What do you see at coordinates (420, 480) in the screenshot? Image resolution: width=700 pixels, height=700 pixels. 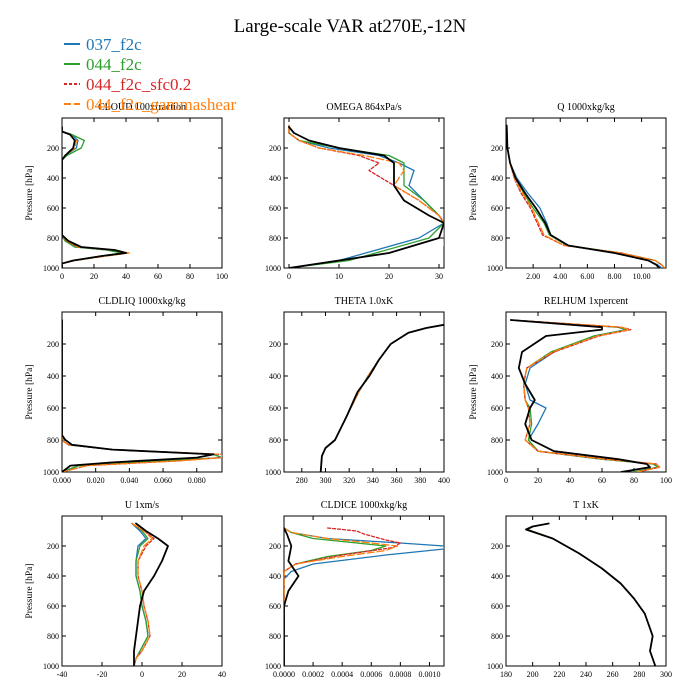 I see `x-tick-label: 380` at bounding box center [420, 480].